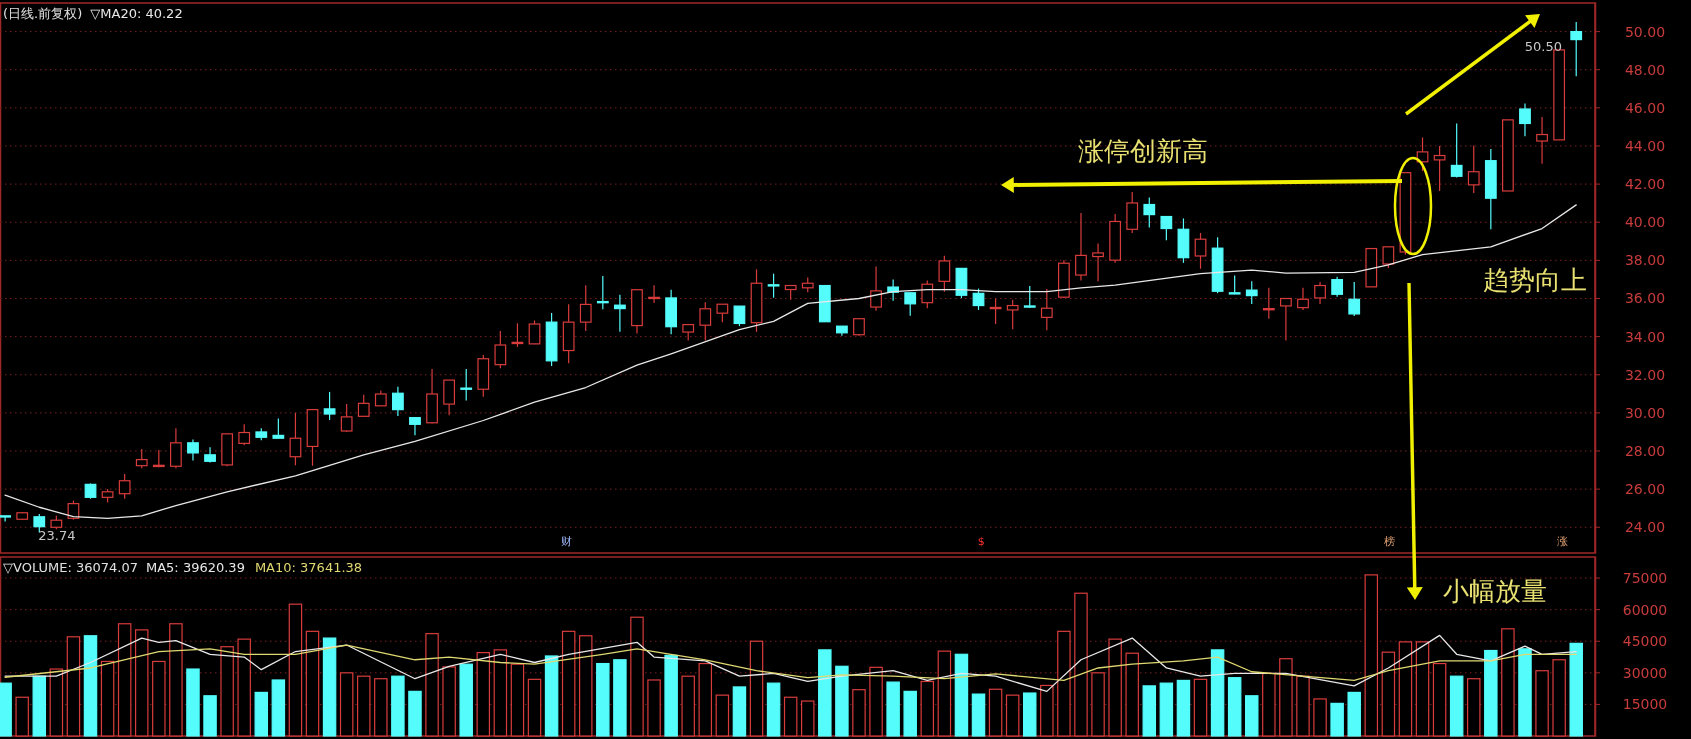 The width and height of the screenshot is (1691, 739). What do you see at coordinates (1645, 672) in the screenshot?
I see `y-tick-label: 30000` at bounding box center [1645, 672].